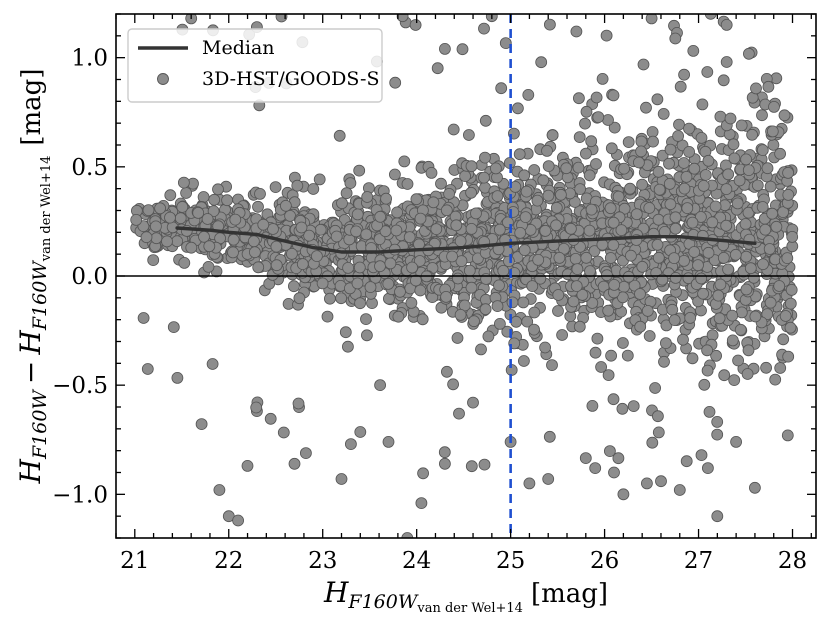 This screenshot has height=628, width=831. I want to click on y-axis-title-b-main: H, so click(30, 343).